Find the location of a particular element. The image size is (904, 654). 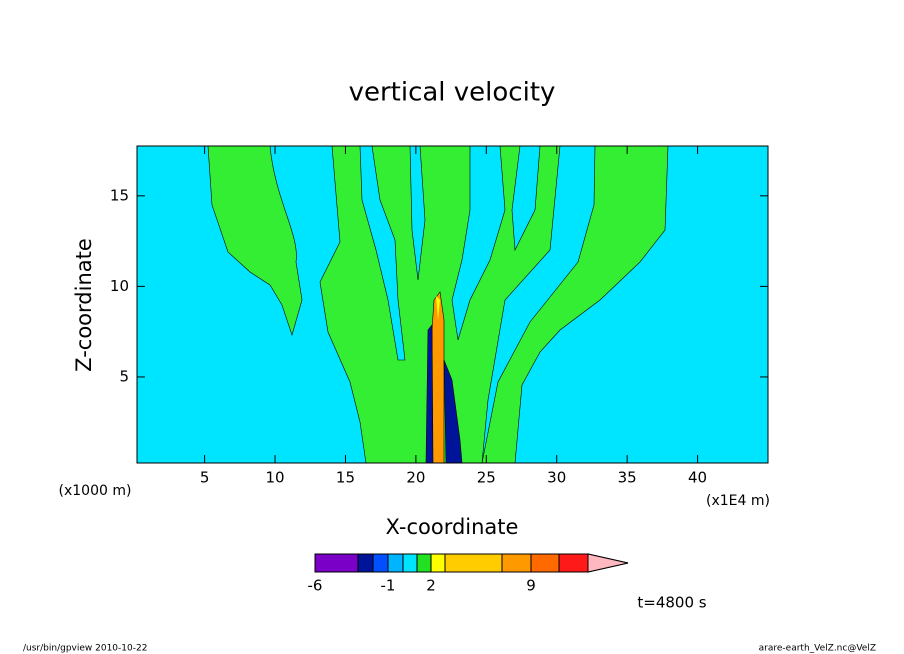

x-unit: (x1000 m) is located at coordinates (95, 491).